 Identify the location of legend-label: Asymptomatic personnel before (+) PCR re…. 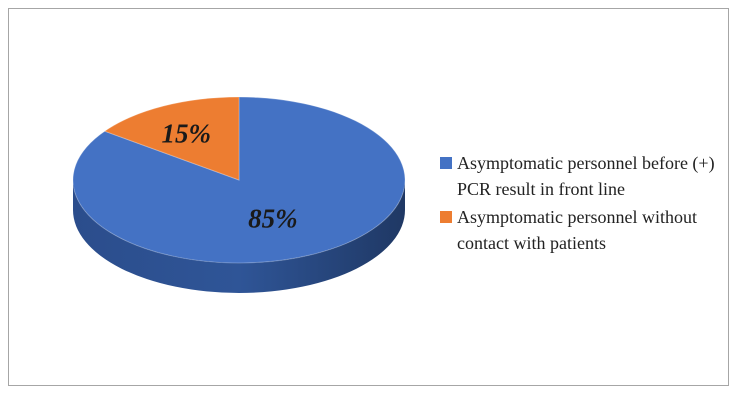
(586, 176).